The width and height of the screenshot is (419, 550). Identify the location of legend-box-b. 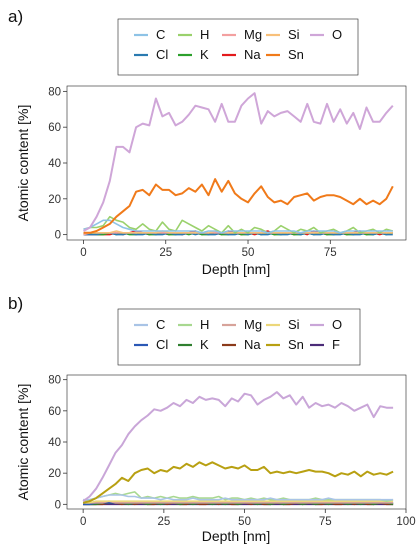
(239, 337).